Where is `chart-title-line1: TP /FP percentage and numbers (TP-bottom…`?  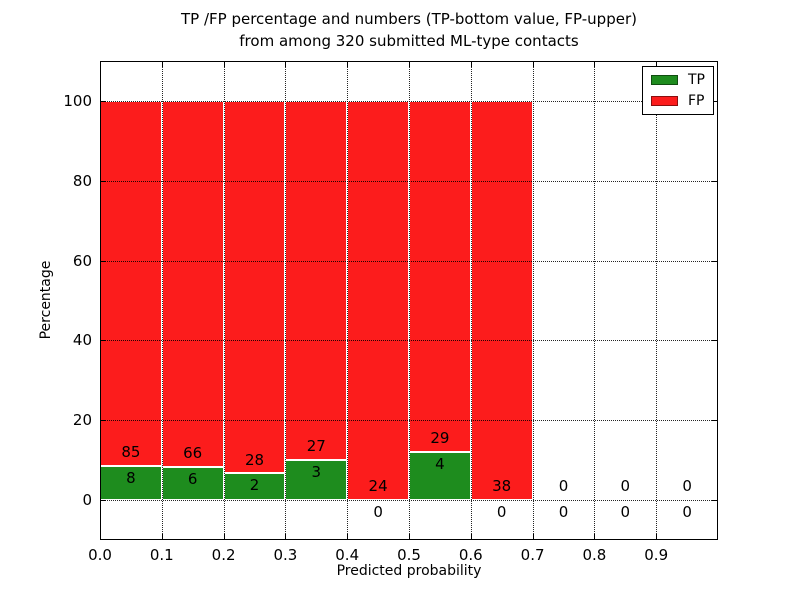
chart-title-line1: TP /FP percentage and numbers (TP-bottom… is located at coordinates (409, 19).